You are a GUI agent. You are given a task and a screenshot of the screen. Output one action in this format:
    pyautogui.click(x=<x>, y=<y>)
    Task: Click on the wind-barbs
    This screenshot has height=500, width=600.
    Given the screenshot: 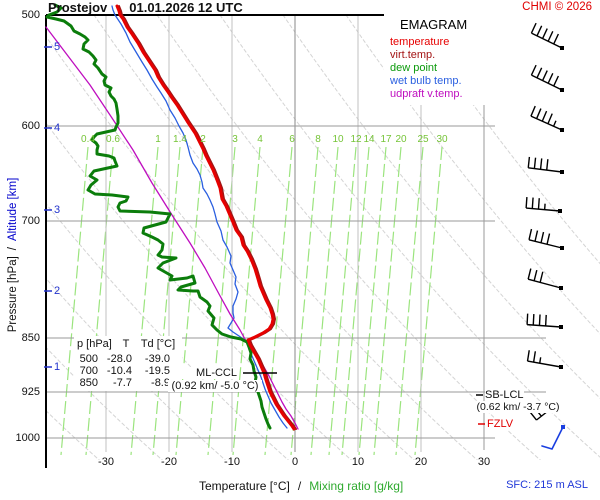 What is the action you would take?
    pyautogui.click(x=545, y=236)
    